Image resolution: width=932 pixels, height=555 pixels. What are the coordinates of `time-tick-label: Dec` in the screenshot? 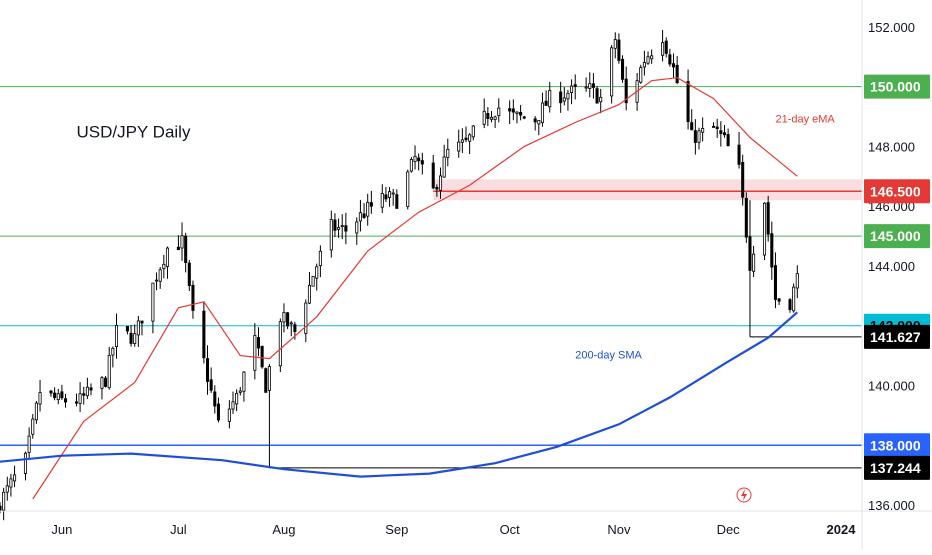 It's located at (729, 529).